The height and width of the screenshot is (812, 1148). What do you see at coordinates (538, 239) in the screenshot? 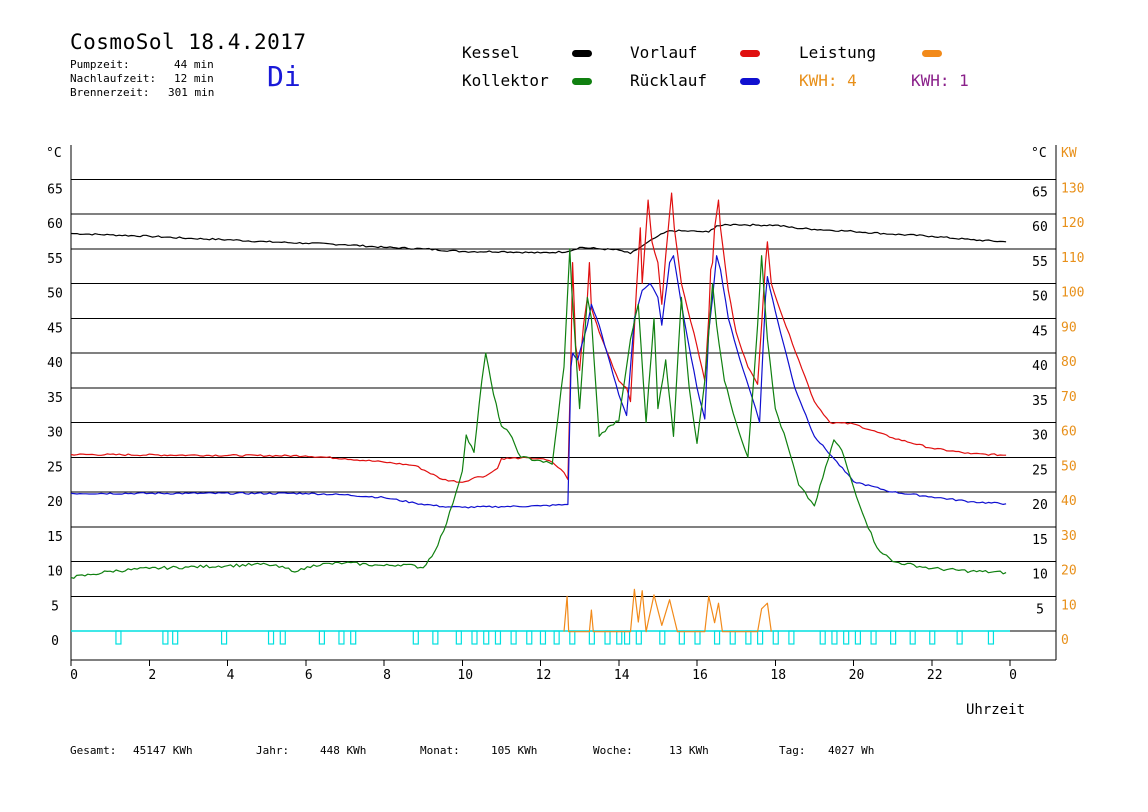
I see `series-line-kessel` at bounding box center [538, 239].